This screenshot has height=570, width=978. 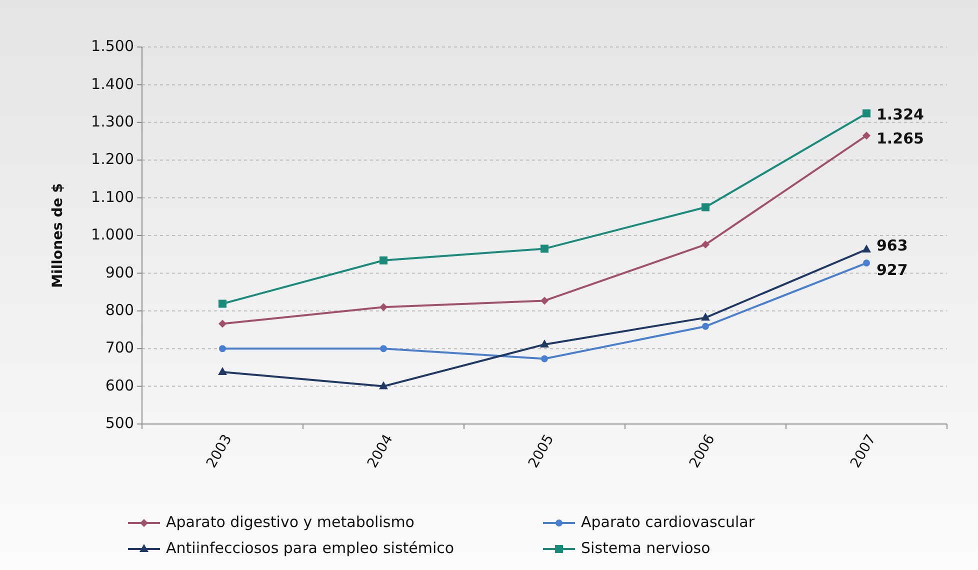 What do you see at coordinates (112, 197) in the screenshot?
I see `y-tick-label: 1.100` at bounding box center [112, 197].